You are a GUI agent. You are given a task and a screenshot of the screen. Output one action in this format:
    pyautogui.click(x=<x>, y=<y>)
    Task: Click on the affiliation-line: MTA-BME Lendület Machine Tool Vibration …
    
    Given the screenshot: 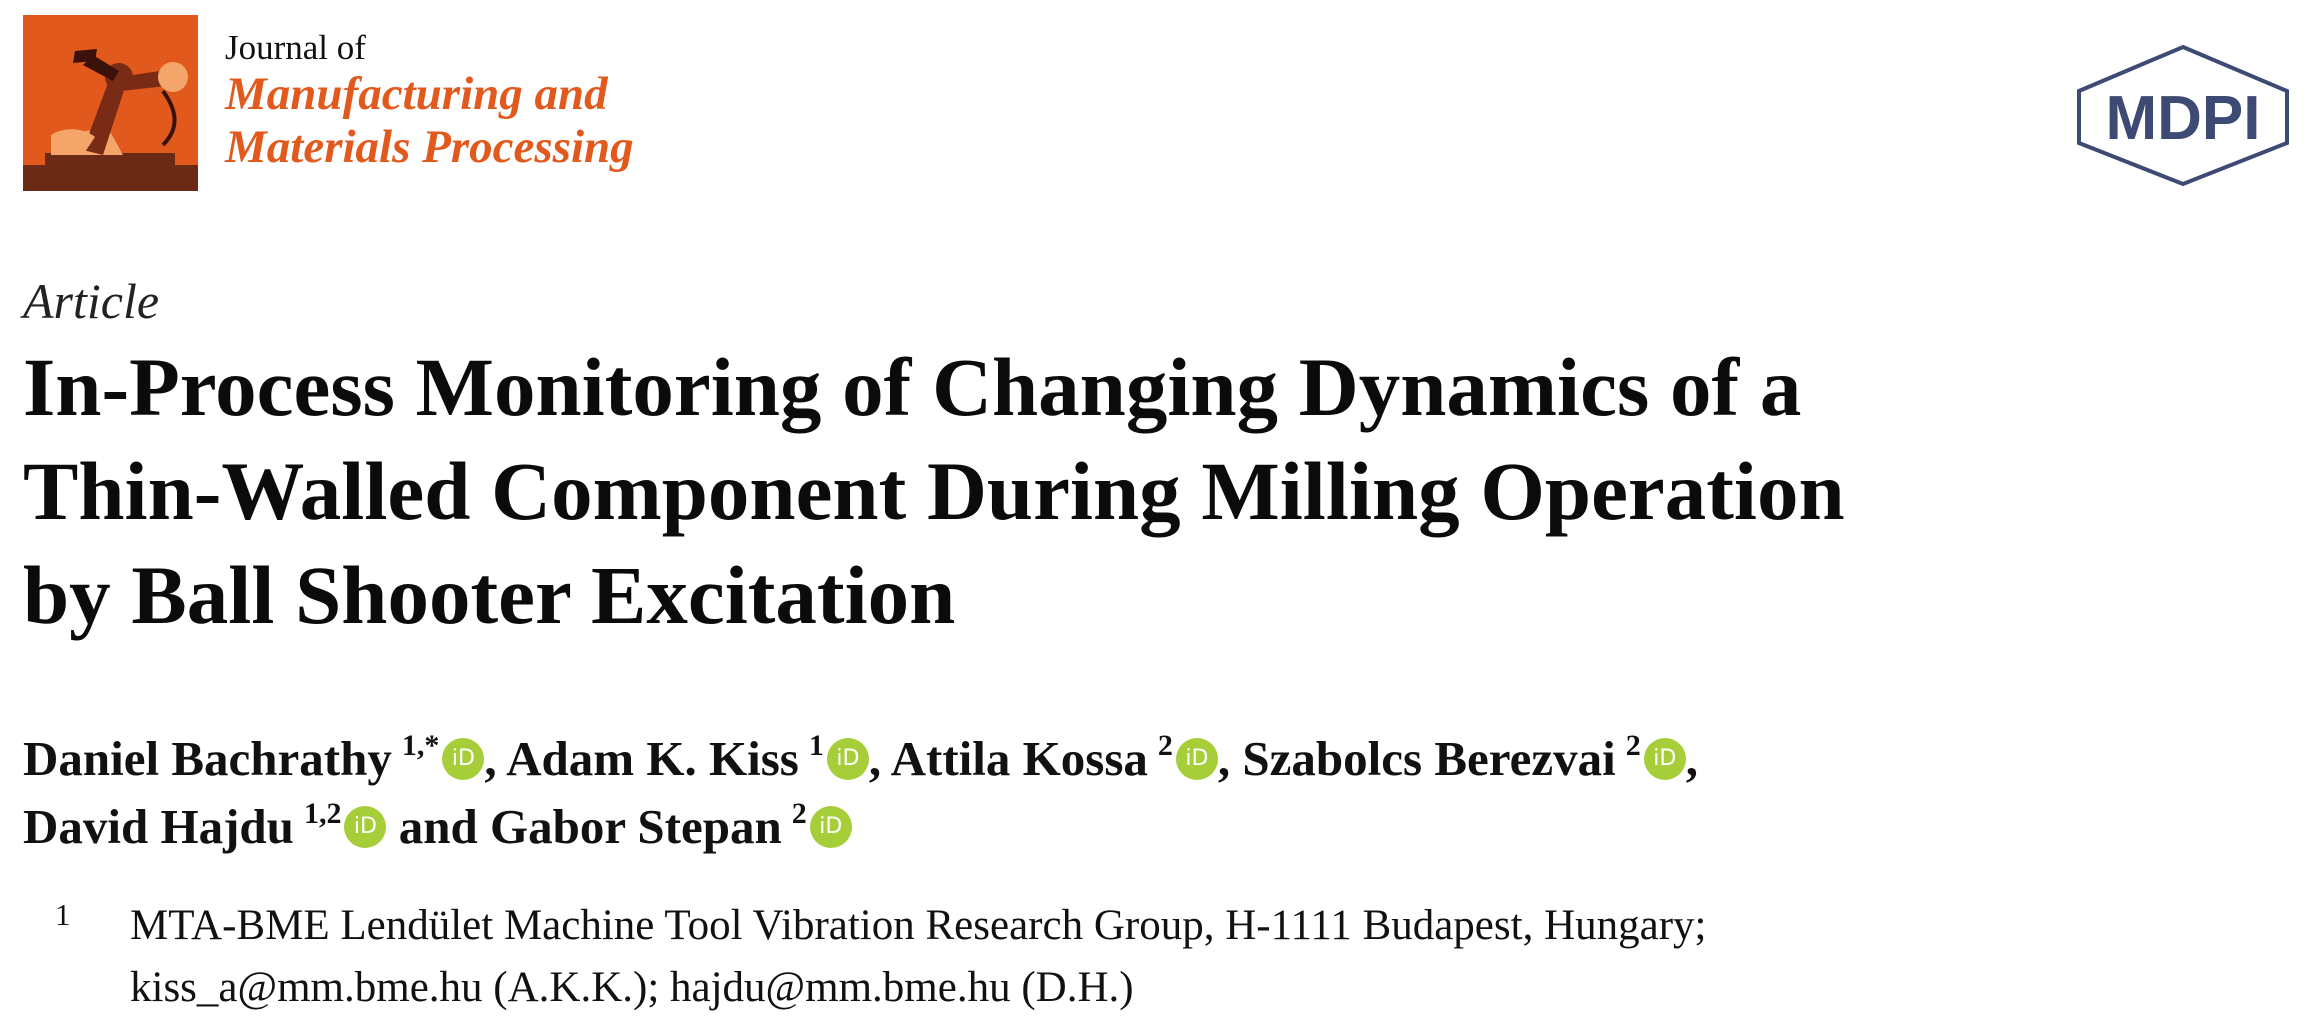 What is the action you would take?
    pyautogui.click(x=918, y=925)
    